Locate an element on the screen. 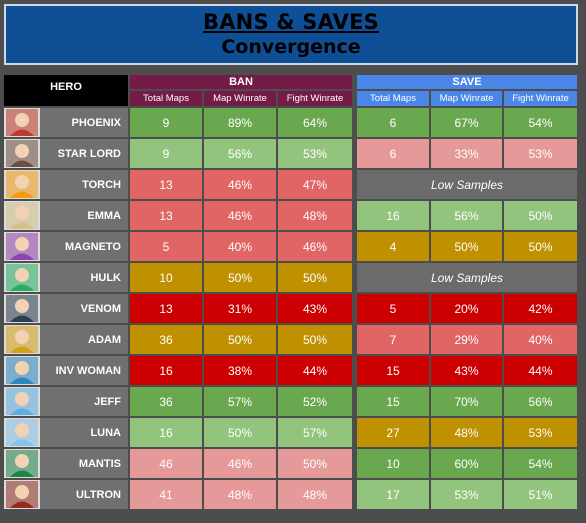 This screenshot has width=586, height=523. ban-stat-cell: 5 is located at coordinates (166, 246).